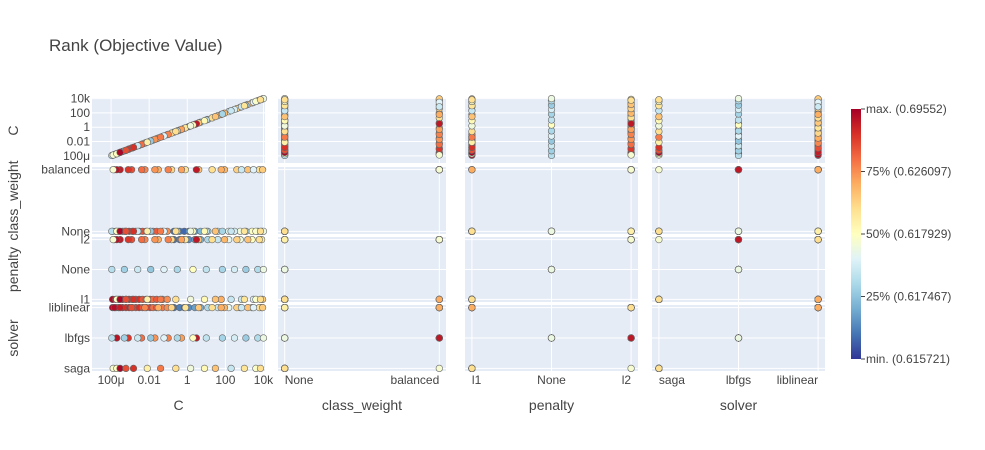  I want to click on x-tick-label: 100μ, so click(111, 380).